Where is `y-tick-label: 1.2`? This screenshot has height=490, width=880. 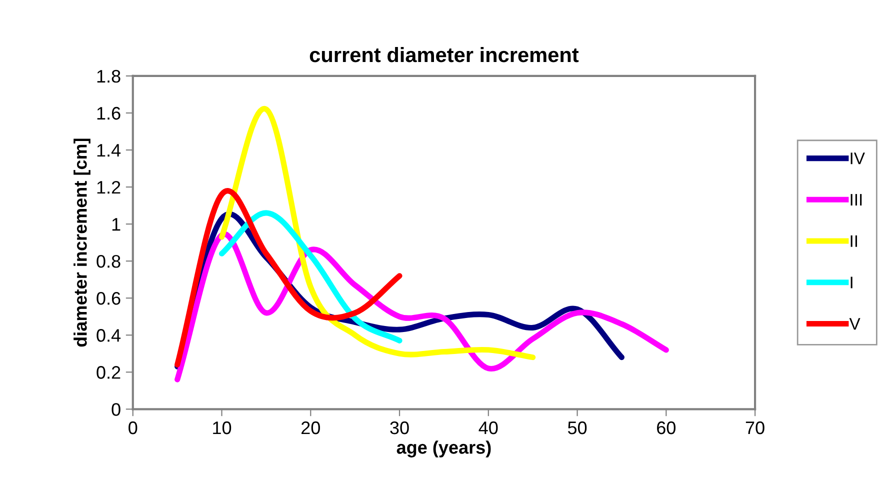
y-tick-label: 1.2 is located at coordinates (108, 187).